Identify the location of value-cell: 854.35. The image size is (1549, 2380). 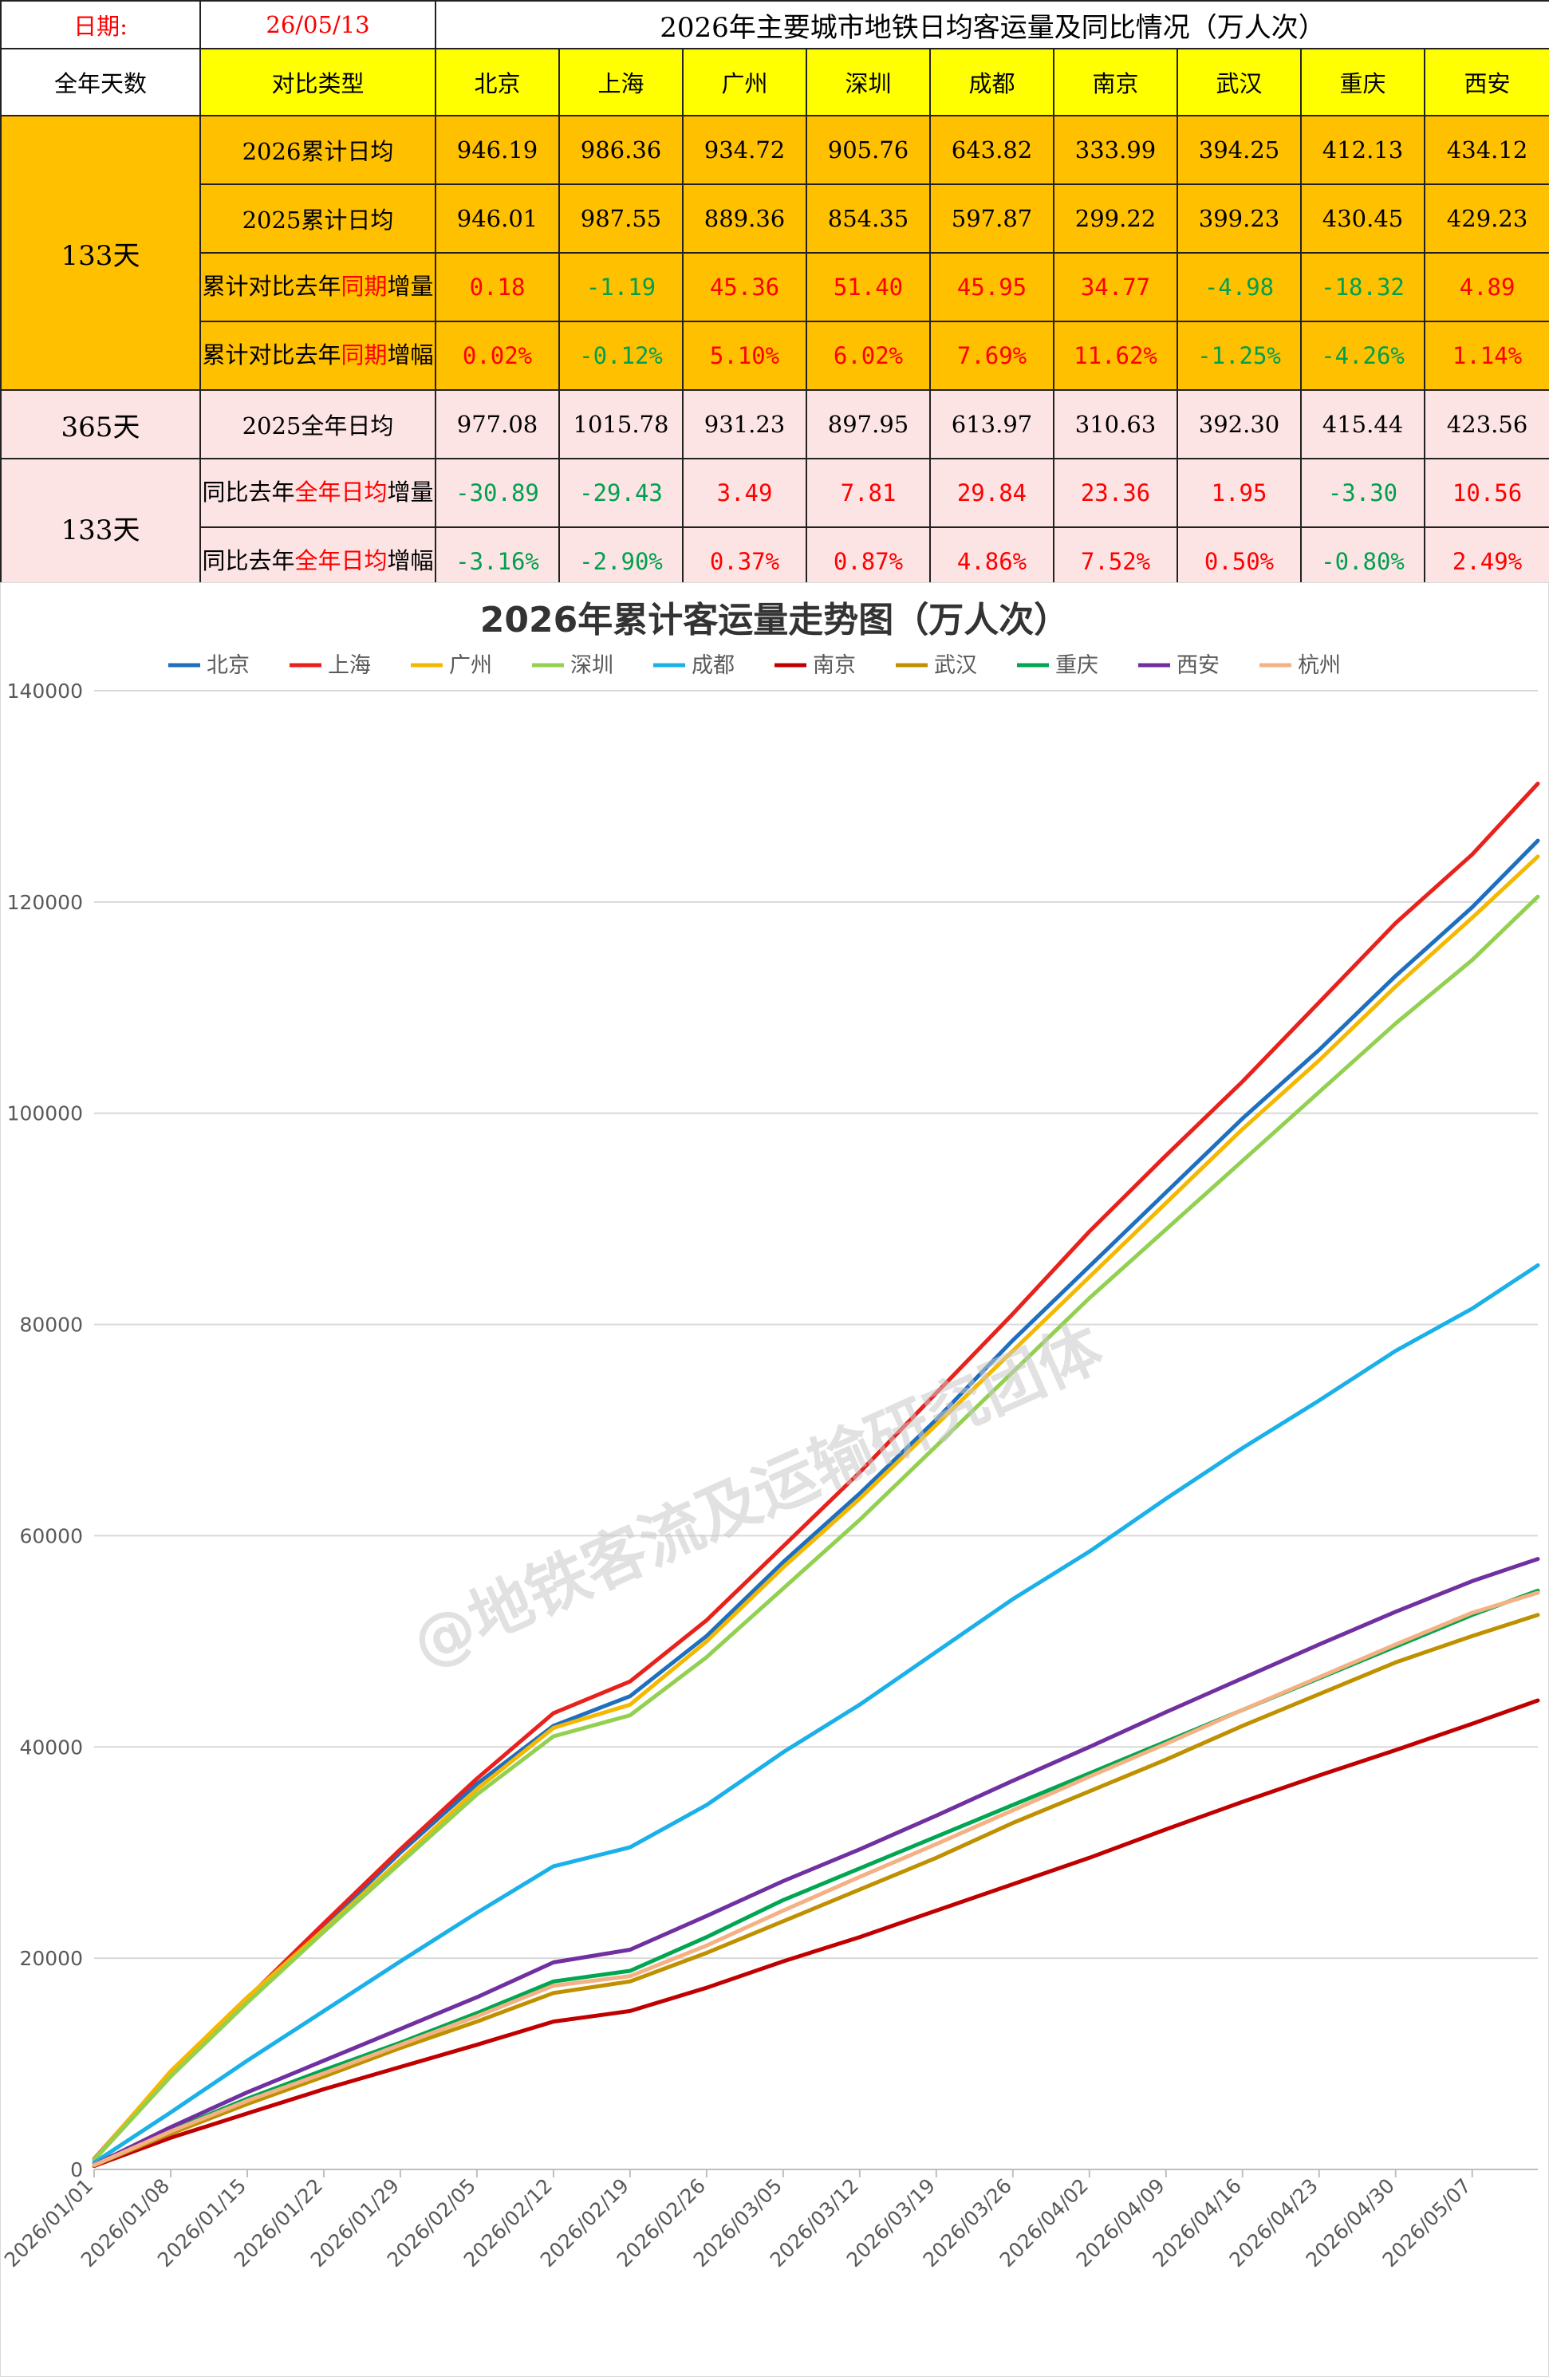
(868, 218).